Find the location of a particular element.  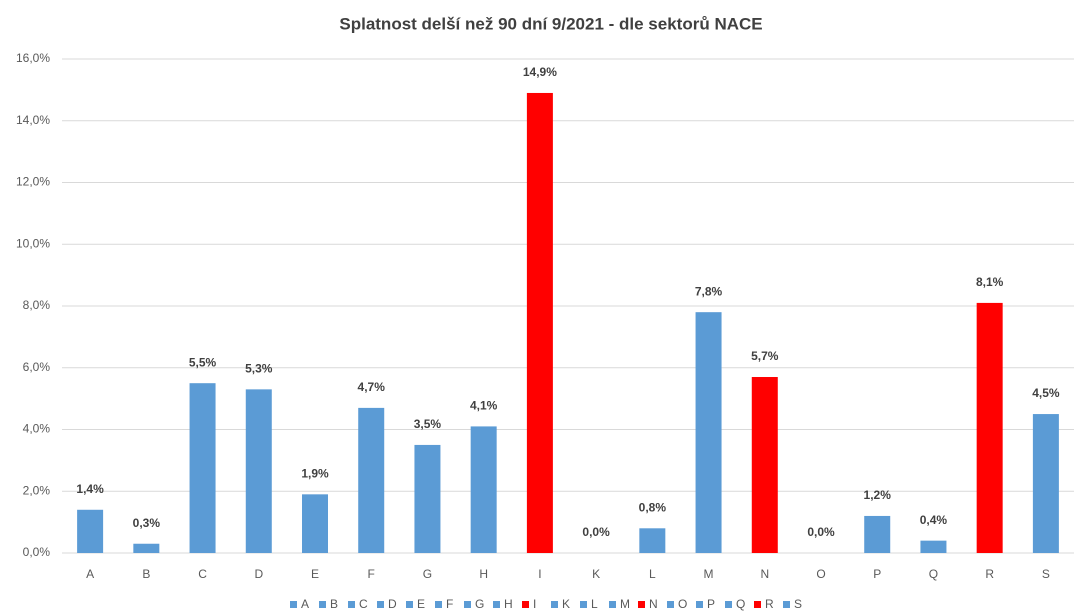

data-label: 3,5% is located at coordinates (428, 424).